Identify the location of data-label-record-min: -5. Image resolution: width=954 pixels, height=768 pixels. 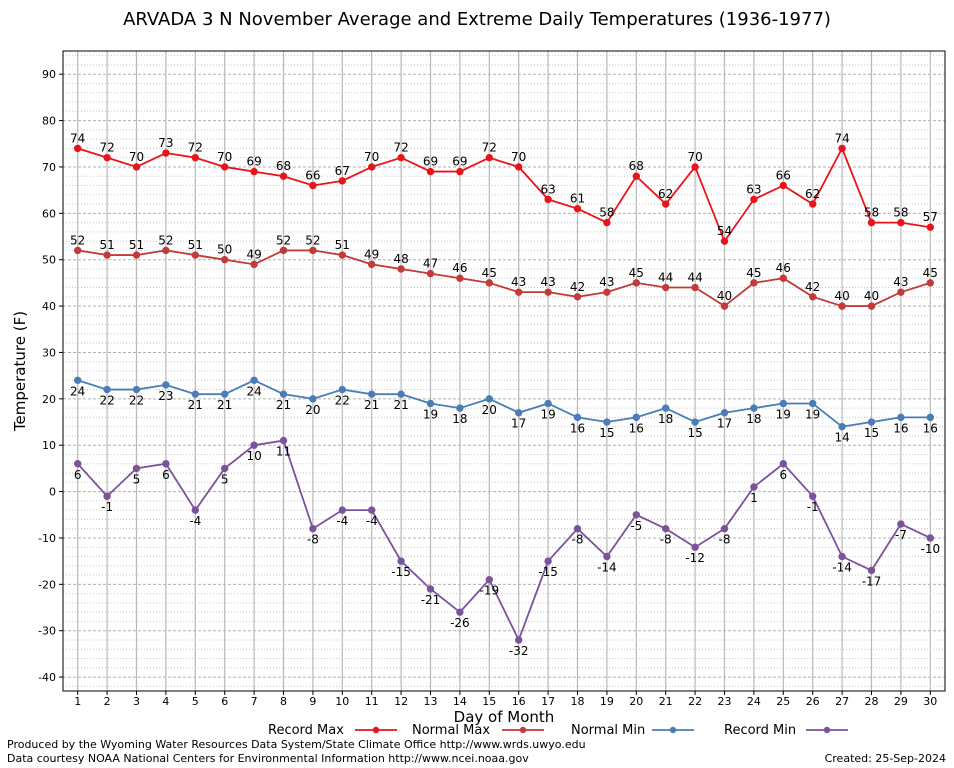
(636, 526).